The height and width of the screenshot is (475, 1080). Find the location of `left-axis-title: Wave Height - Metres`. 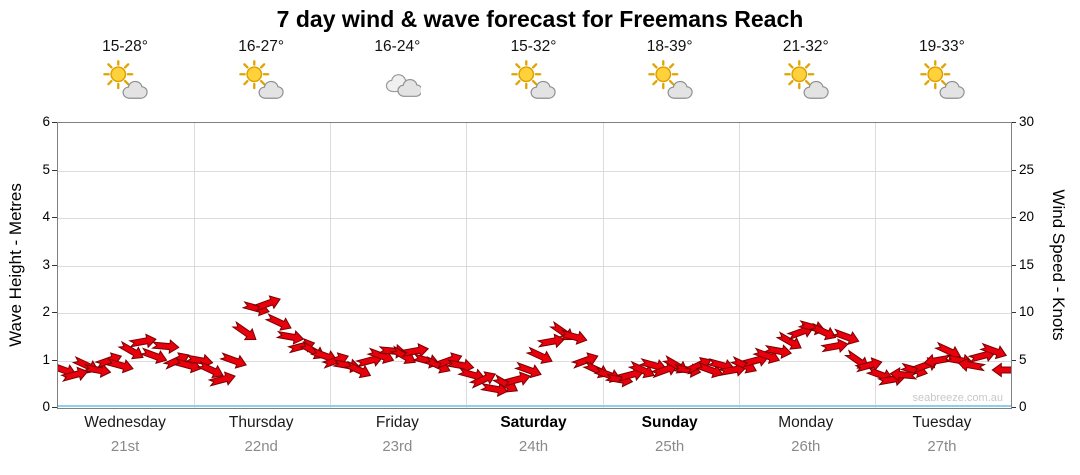

left-axis-title: Wave Height - Metres is located at coordinates (15, 265).